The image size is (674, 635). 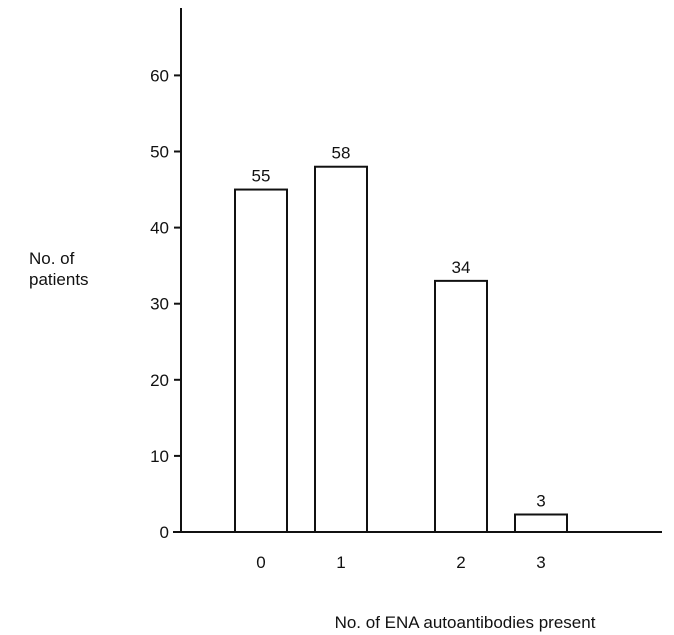 I want to click on x-tick-label: 1, so click(x=340, y=562).